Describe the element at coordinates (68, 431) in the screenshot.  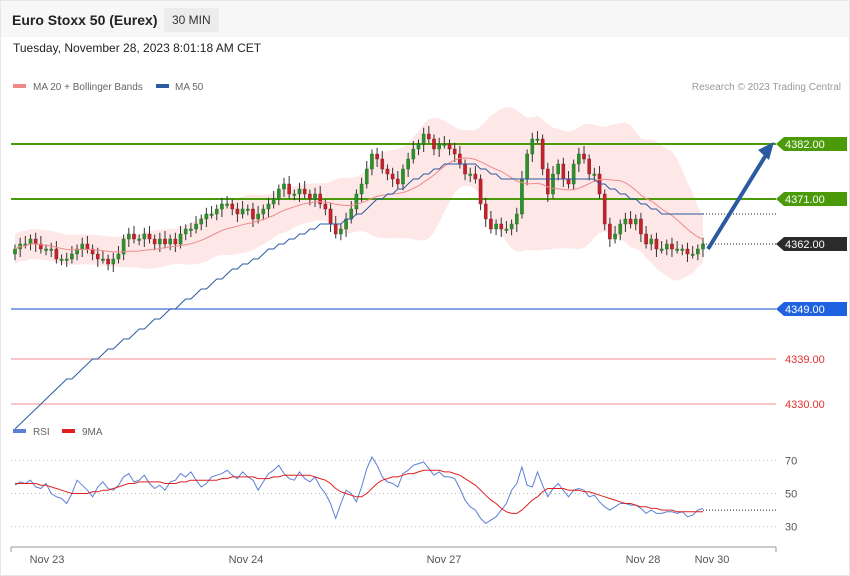
I see `legend-swatch-9ma` at that location.